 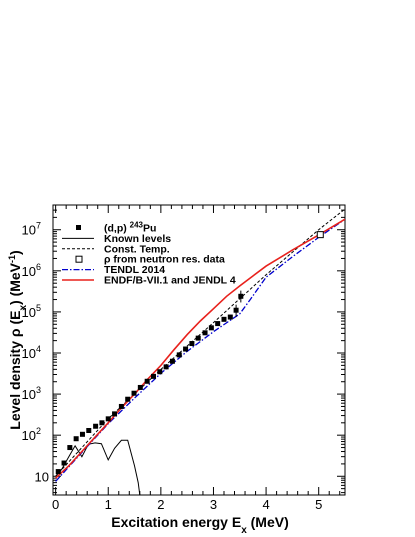 What do you see at coordinates (98, 467) in the screenshot?
I see `known-line` at bounding box center [98, 467].